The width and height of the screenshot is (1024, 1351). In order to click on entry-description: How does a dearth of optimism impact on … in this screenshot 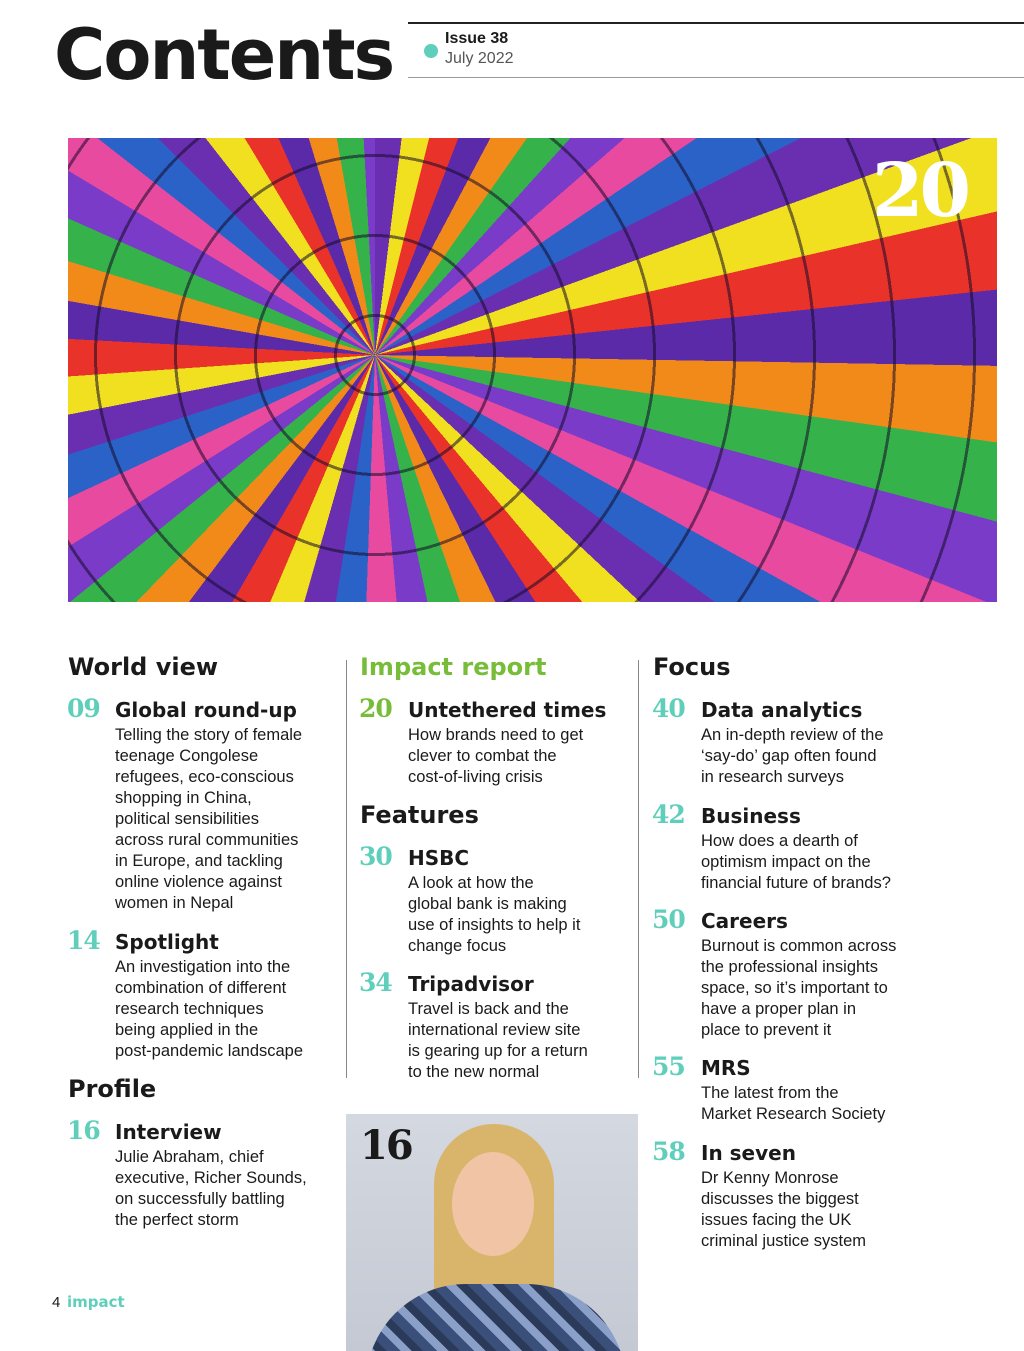, I will do `click(796, 862)`.